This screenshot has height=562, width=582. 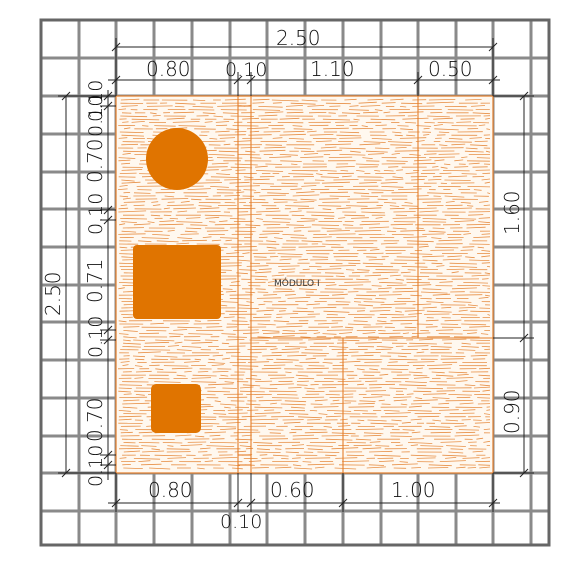 What do you see at coordinates (96, 214) in the screenshot?
I see `left-dimension-4: 0.10` at bounding box center [96, 214].